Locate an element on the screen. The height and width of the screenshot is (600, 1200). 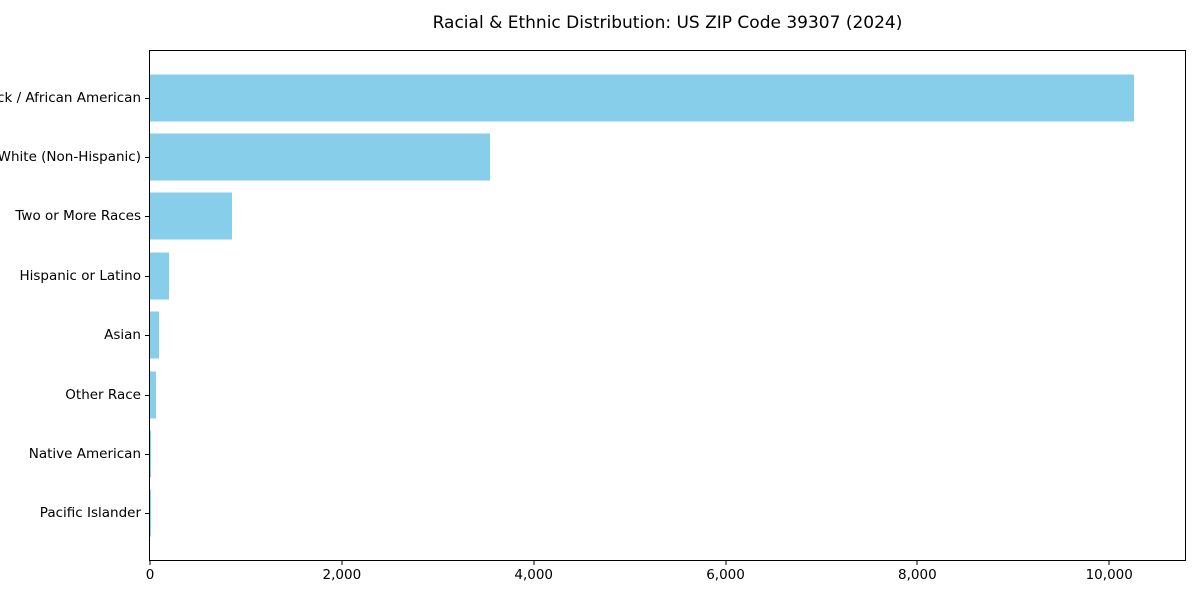
x-axis-tick-label: 0 is located at coordinates (150, 575).